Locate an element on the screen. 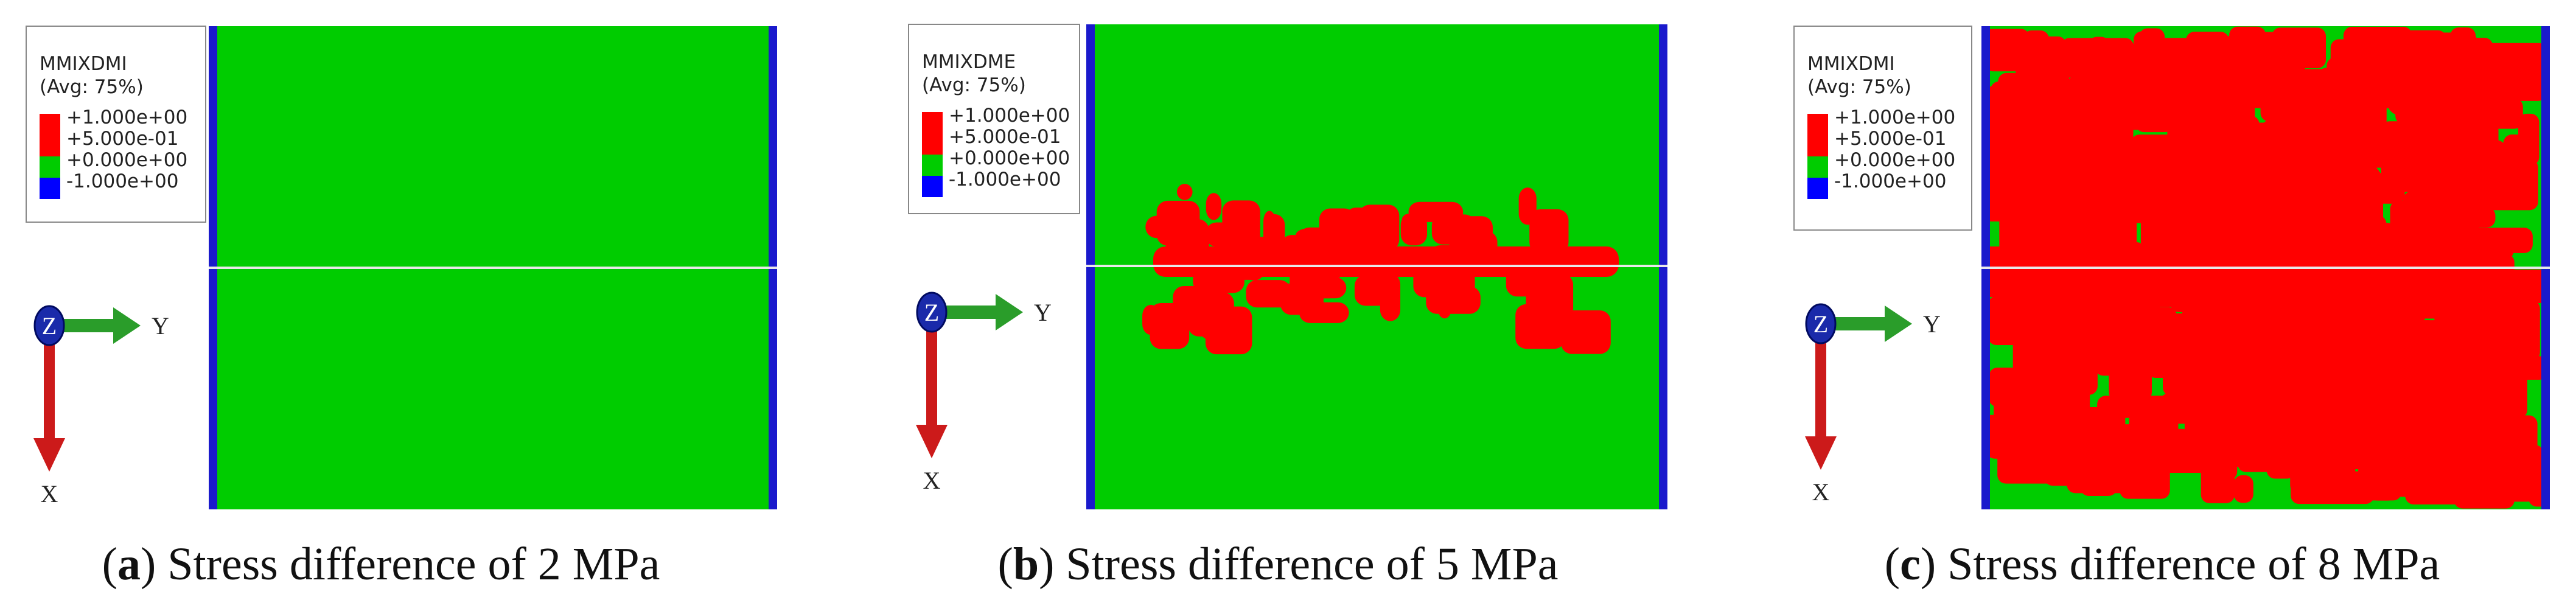  x-arrow-shaft is located at coordinates (49, 383).